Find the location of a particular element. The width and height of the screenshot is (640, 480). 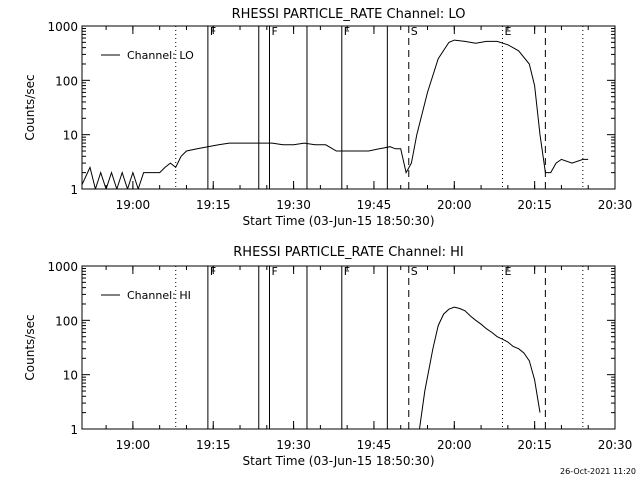

footer-timestamp: 26-Oct-2021 11:20 is located at coordinates (598, 471).